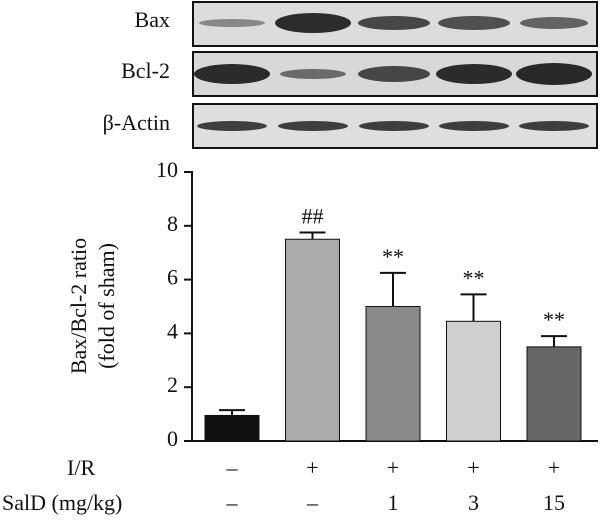 This screenshot has height=526, width=600. I want to click on y-axis-label: Bax/Bcl-2 ratio, so click(78, 306).